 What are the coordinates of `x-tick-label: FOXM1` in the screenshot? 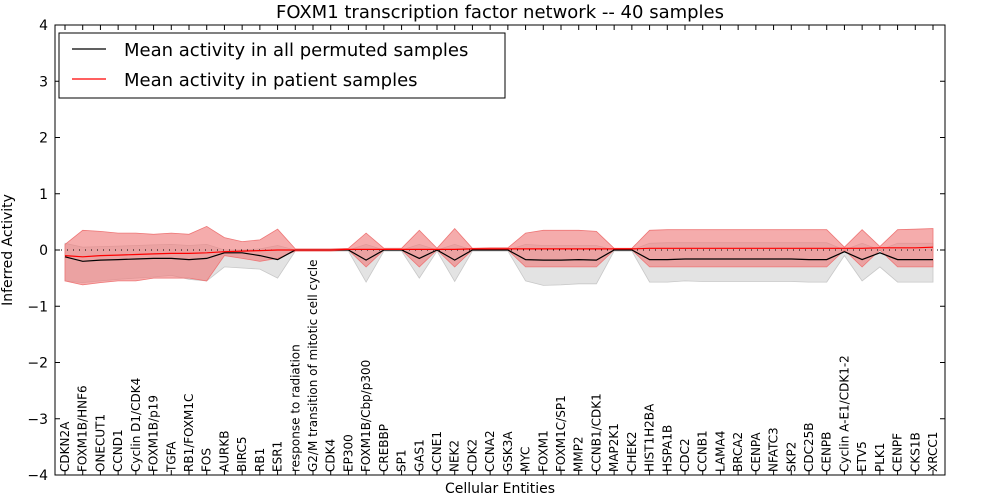 It's located at (543, 451).